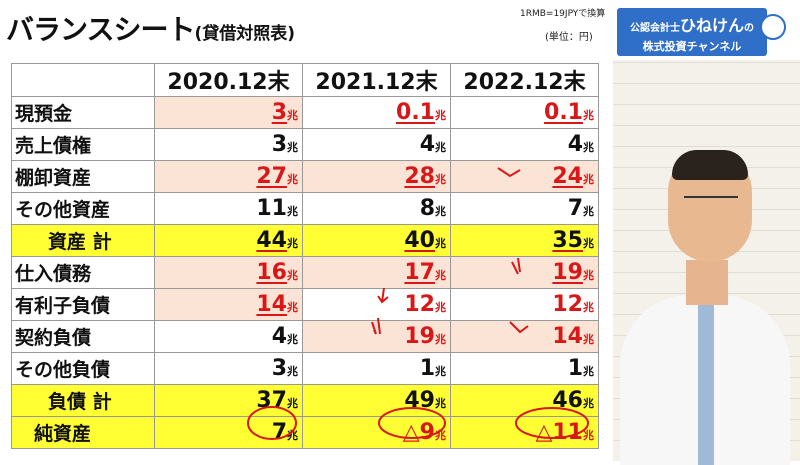 This screenshot has height=465, width=800. I want to click on table-cell: 0.1兆, so click(524, 112).